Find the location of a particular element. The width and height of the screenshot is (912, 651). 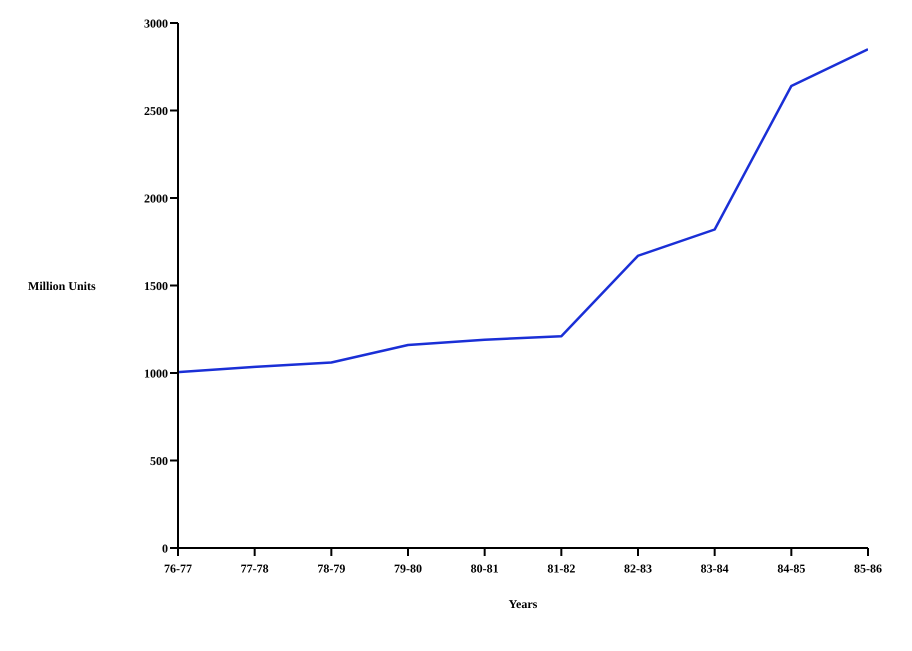

x-tick-label: 82-83 is located at coordinates (638, 569).